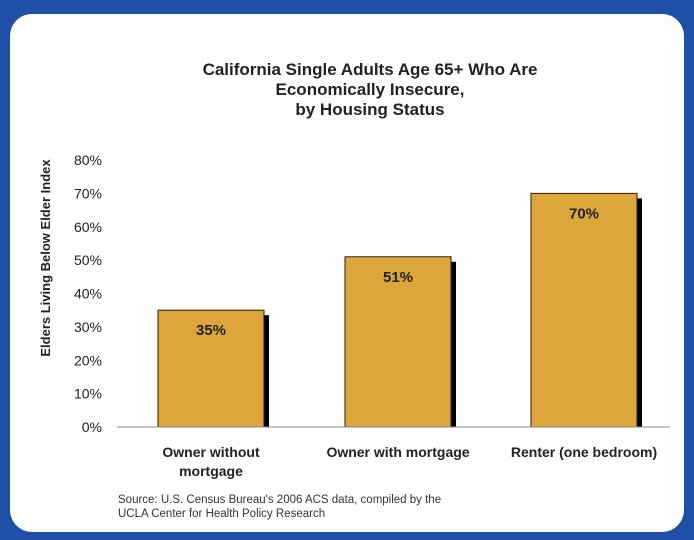 The width and height of the screenshot is (694, 540). What do you see at coordinates (584, 213) in the screenshot?
I see `bar-data-label: 70%` at bounding box center [584, 213].